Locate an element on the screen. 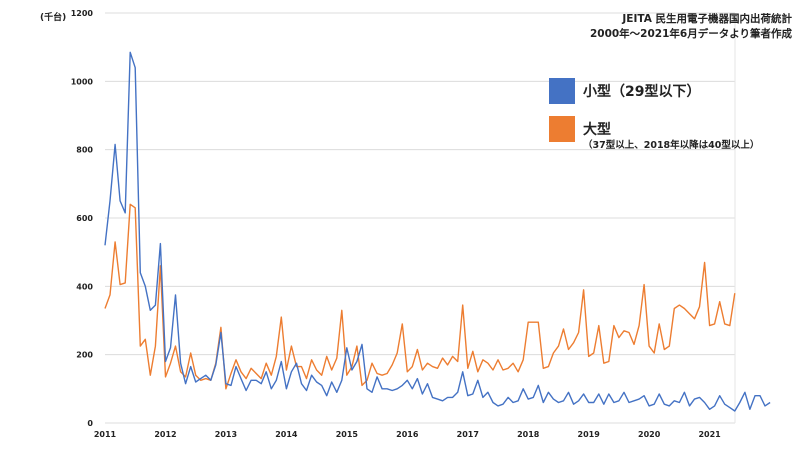 This screenshot has height=449, width=800. y-tick-400: 400 is located at coordinates (84, 286).